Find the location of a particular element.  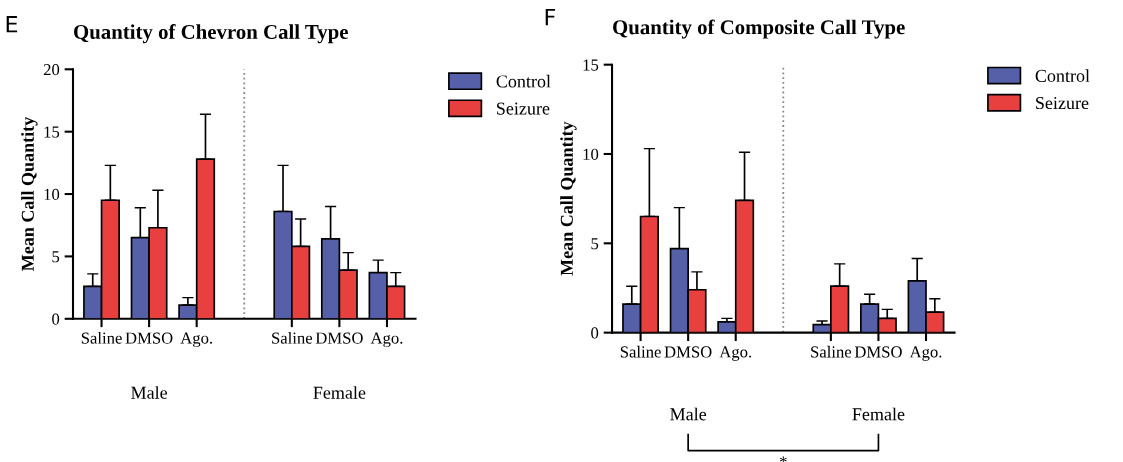

chart-title: Quantity of Chevron Call Type is located at coordinates (211, 34).